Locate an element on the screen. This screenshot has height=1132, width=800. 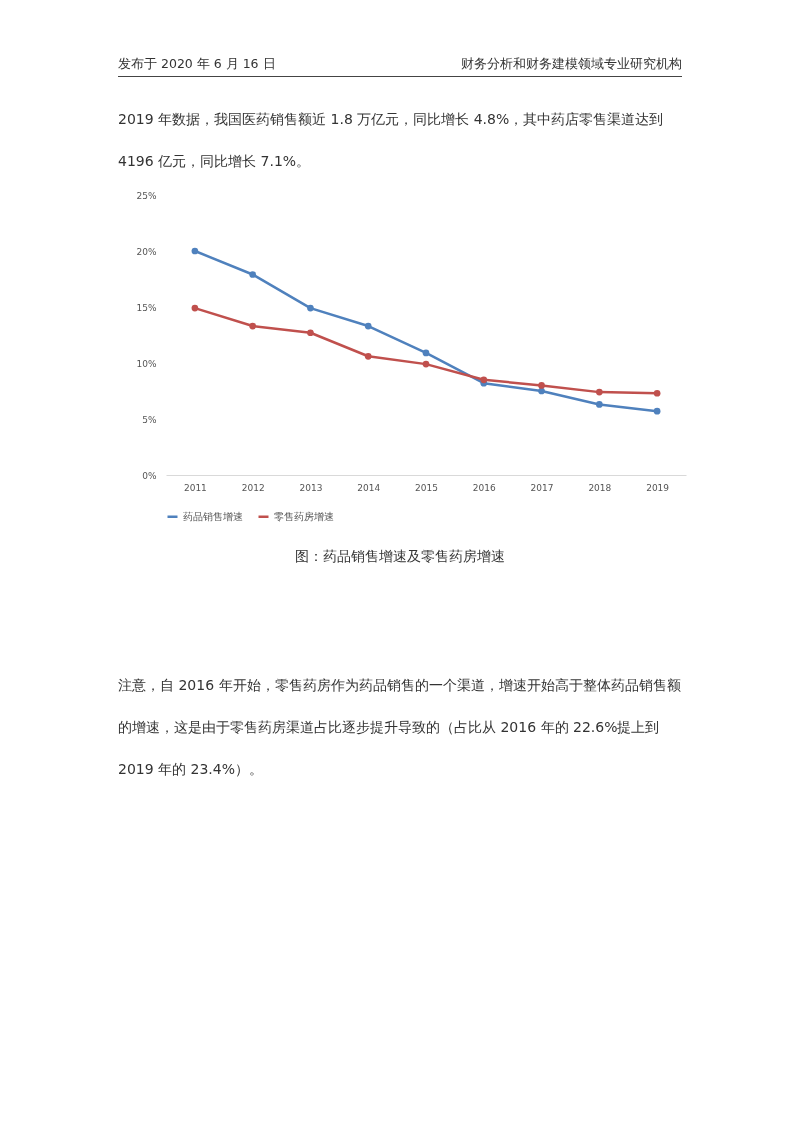
y-tick-label: 5% is located at coordinates (149, 419).